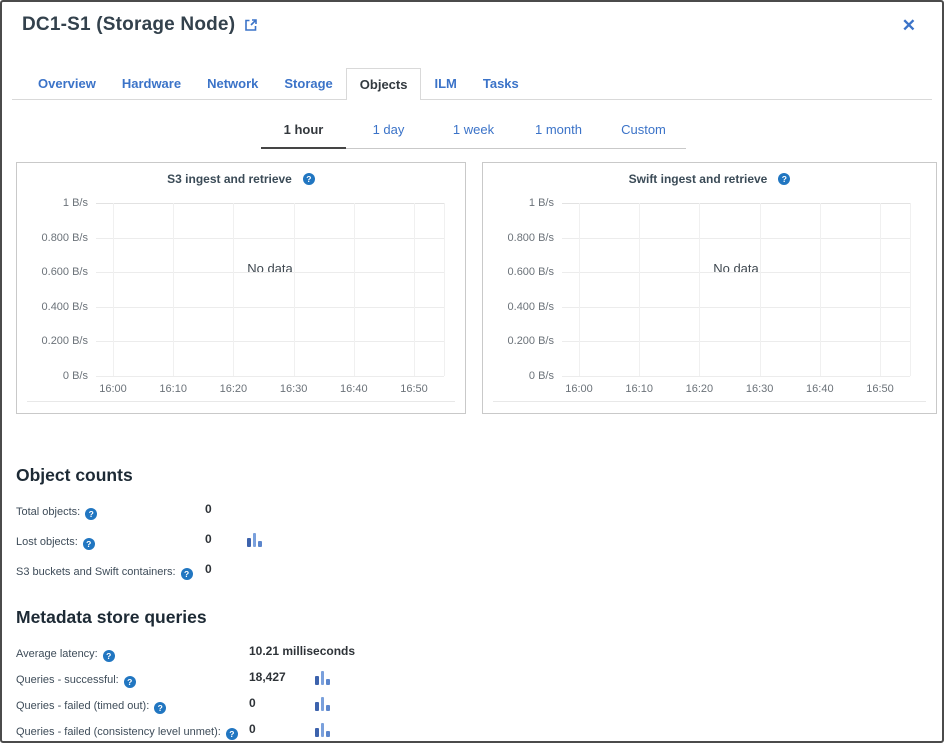 This screenshot has width=944, height=743. Describe the element at coordinates (308, 83) in the screenshot. I see `tab-storage: Storage` at that location.